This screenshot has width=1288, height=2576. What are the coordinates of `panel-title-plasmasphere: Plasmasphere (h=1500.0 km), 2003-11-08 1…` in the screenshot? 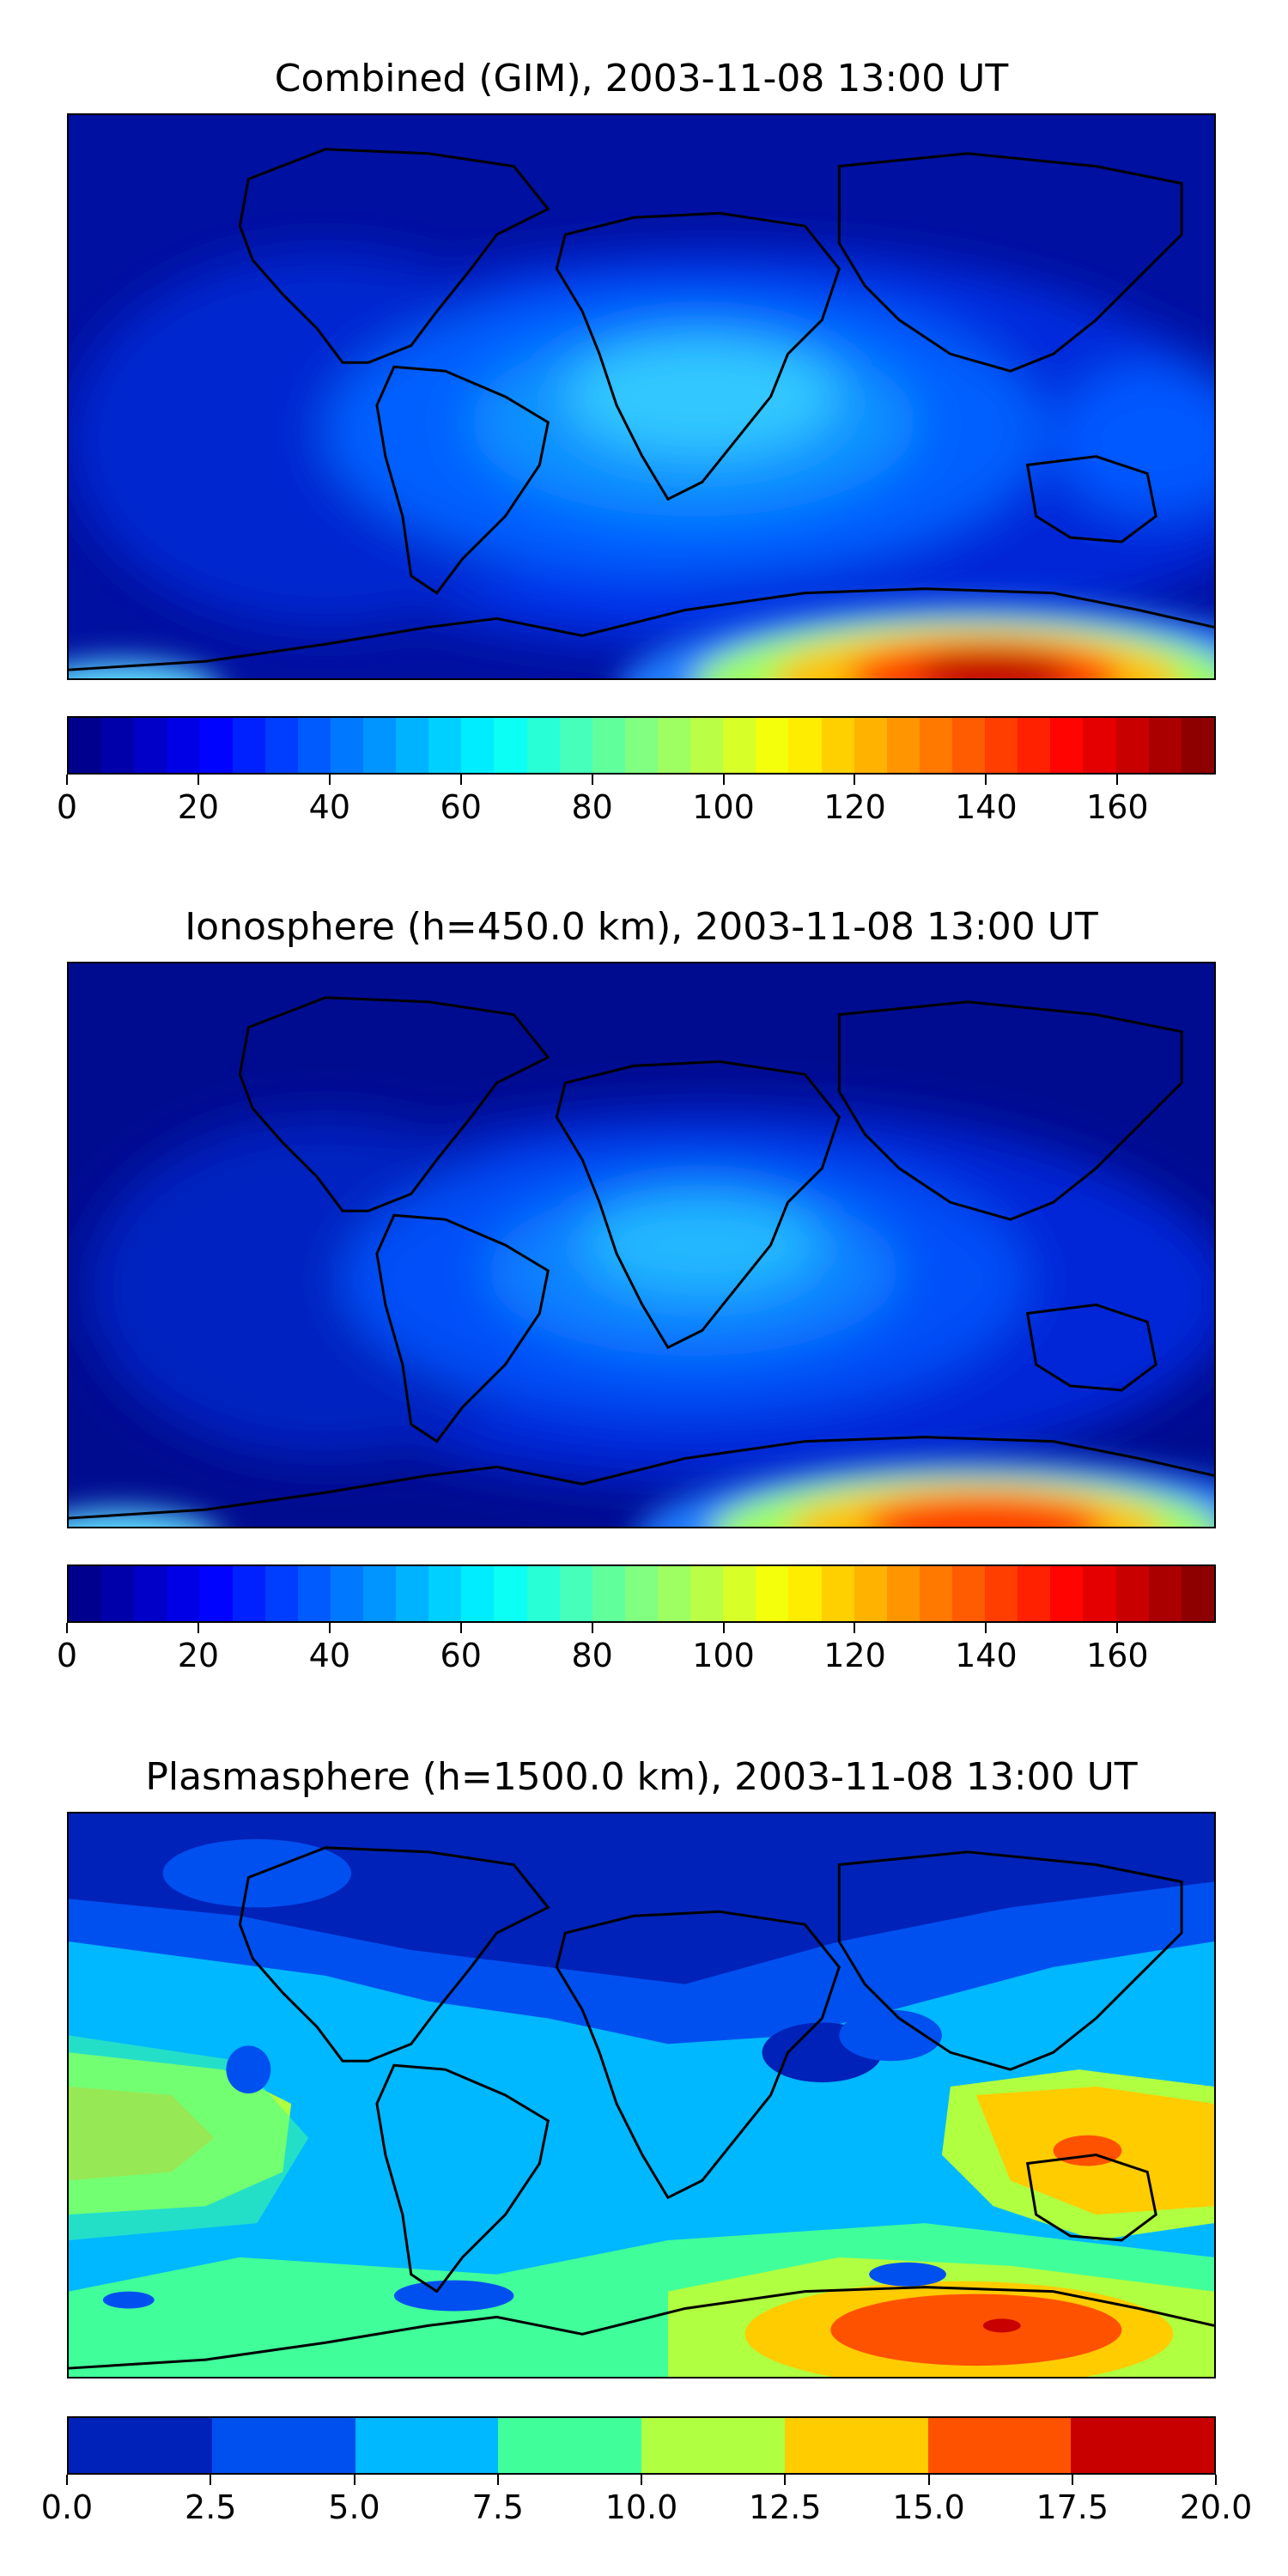 It's located at (641, 1777).